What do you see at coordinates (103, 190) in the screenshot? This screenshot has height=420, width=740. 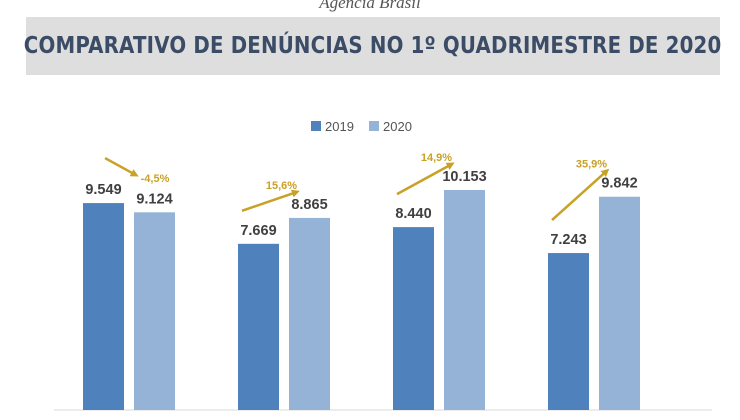 I see `value-label-2019: 9.549` at bounding box center [103, 190].